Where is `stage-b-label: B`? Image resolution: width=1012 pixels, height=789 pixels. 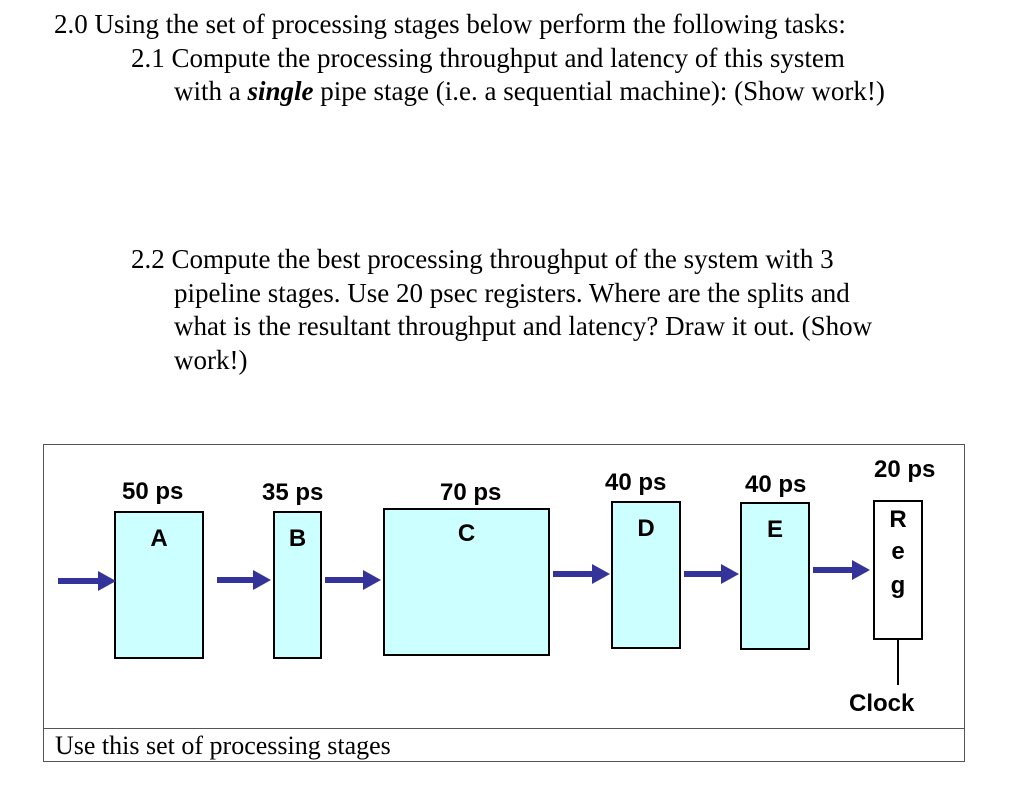 stage-b-label: B is located at coordinates (297, 538).